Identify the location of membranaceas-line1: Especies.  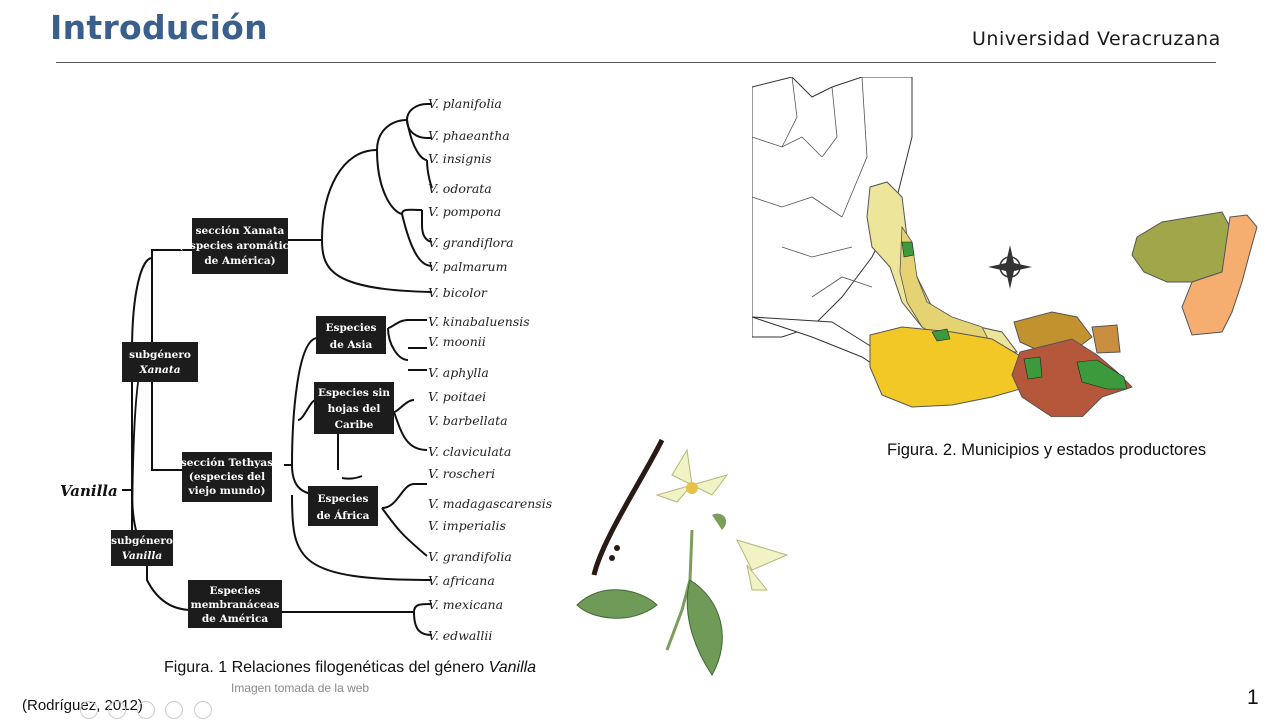
(235, 591).